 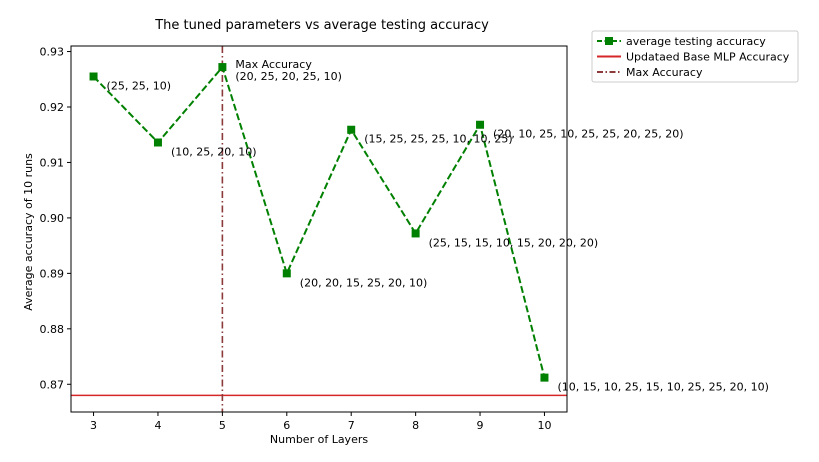 What do you see at coordinates (28, 232) in the screenshot?
I see `y-axis-label: Average accuracy of 10 runs` at bounding box center [28, 232].